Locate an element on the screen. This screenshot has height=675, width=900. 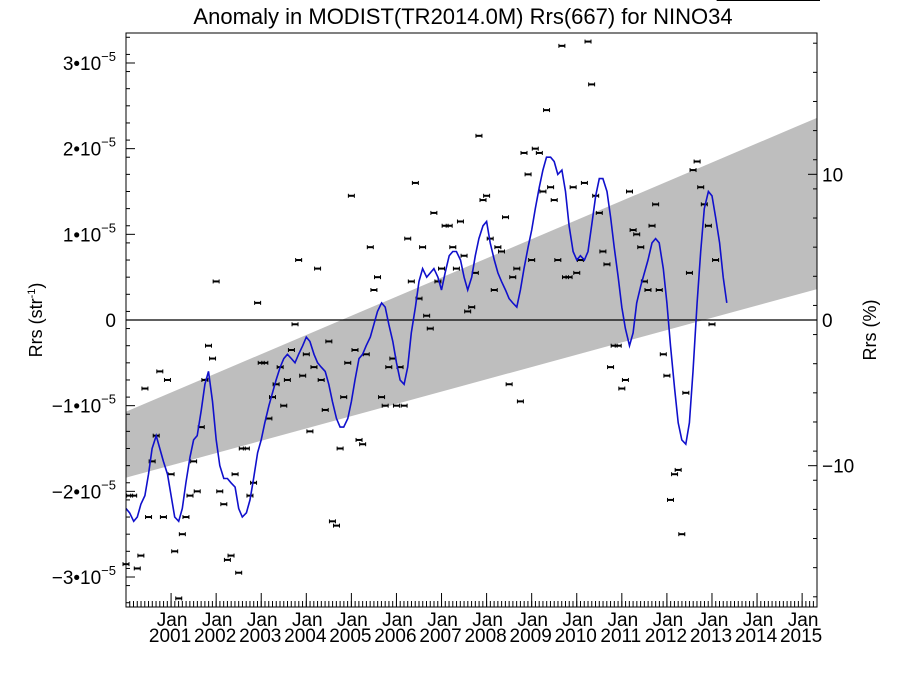
x-tick-year-label: 2005 is located at coordinates (350, 636).